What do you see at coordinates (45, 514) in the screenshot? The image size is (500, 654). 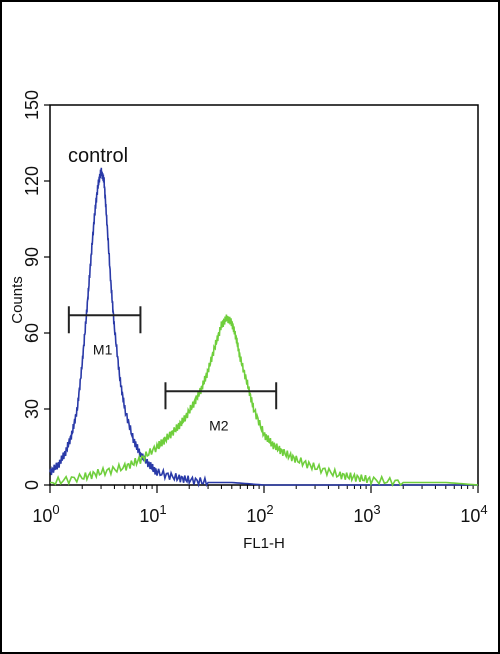 I see `x-tick-label-1: 10⁰` at bounding box center [45, 514].